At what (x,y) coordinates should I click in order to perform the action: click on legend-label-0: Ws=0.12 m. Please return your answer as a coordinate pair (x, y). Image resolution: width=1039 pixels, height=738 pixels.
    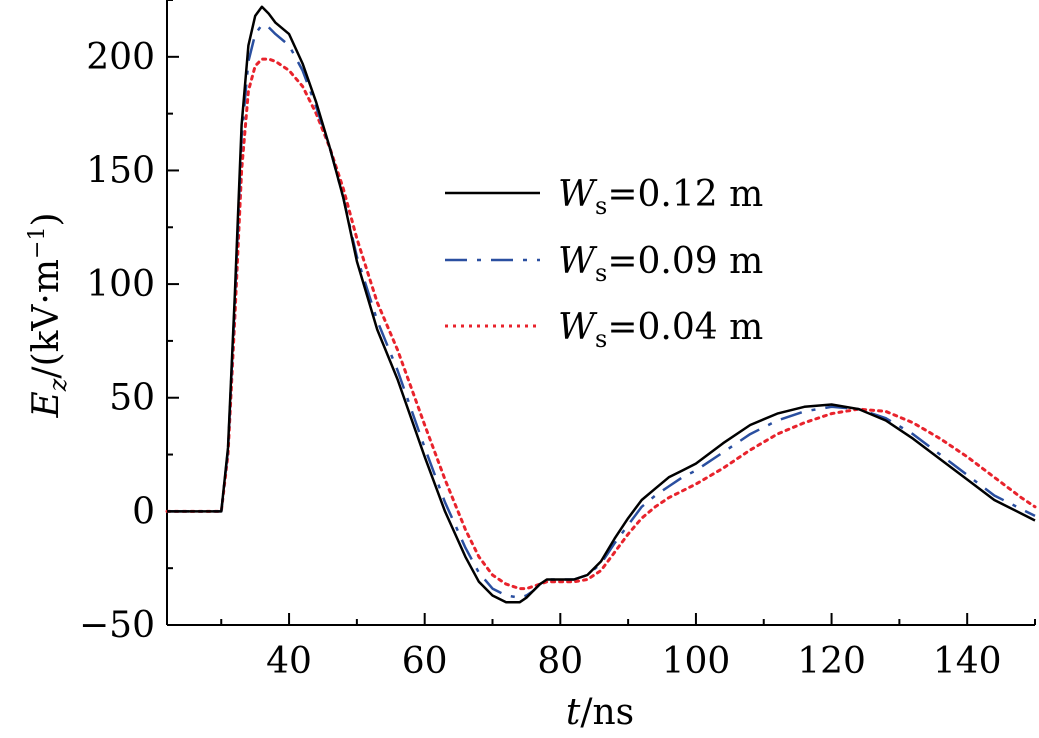
    Looking at the image, I should click on (660, 197).